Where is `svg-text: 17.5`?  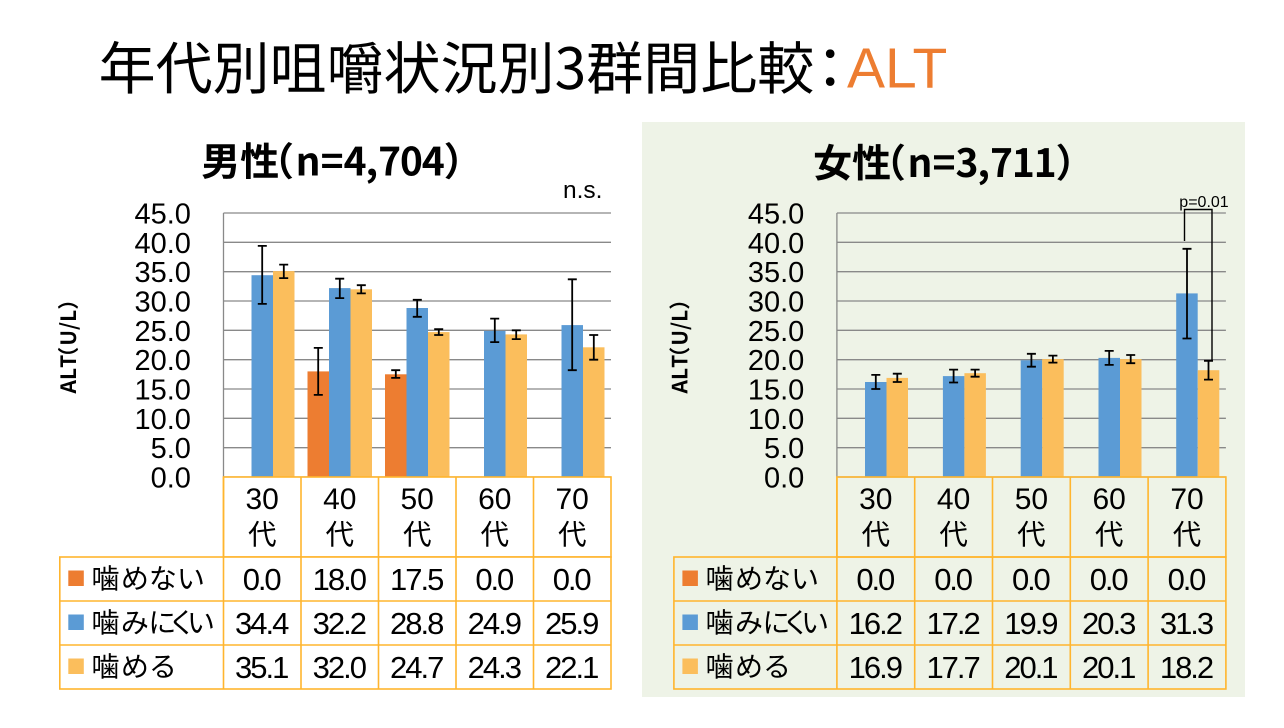
svg-text: 17.5 is located at coordinates (417, 579).